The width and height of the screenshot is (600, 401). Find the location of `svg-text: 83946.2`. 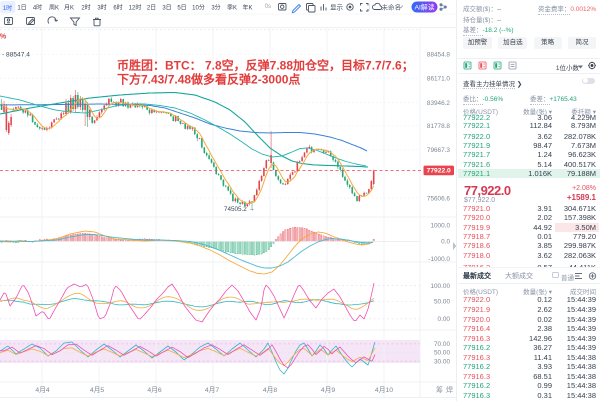

svg-text: 83946.2 is located at coordinates (439, 103).